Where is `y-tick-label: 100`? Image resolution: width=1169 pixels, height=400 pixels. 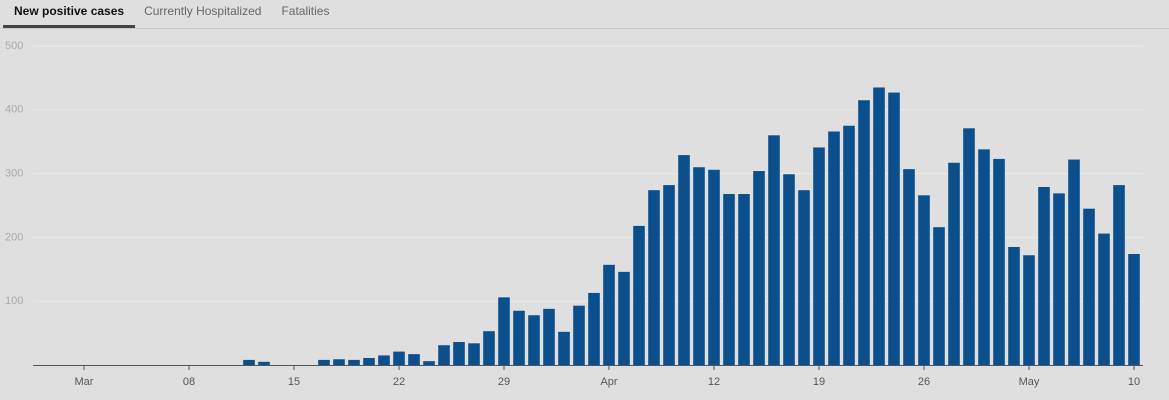 y-tick-label: 100 is located at coordinates (14, 301).